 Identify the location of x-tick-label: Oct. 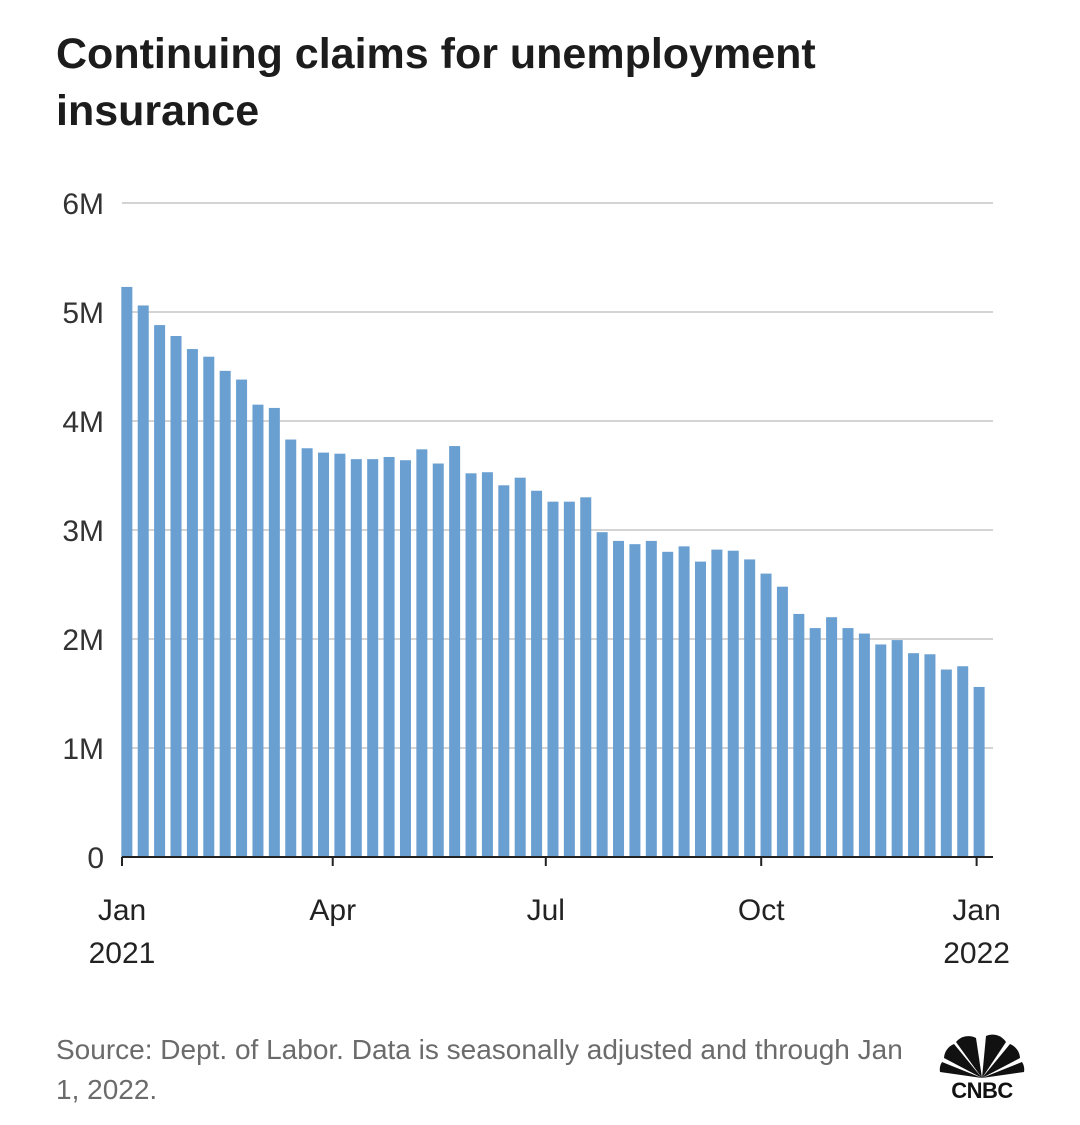
(761, 910).